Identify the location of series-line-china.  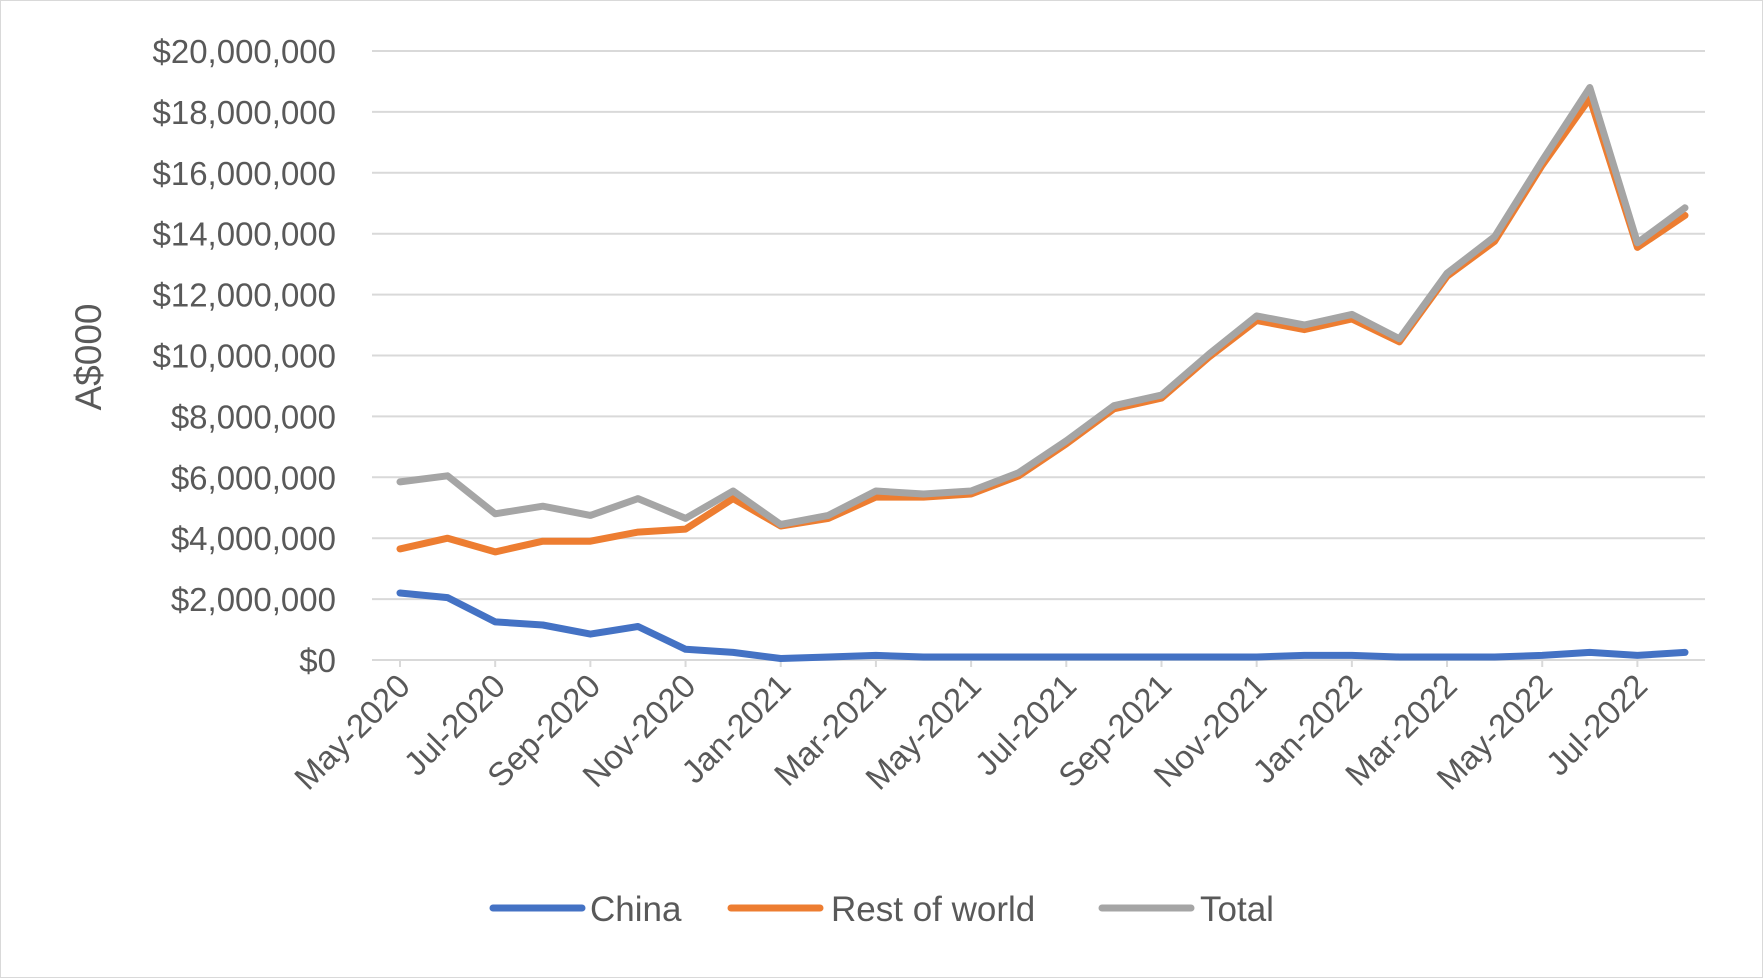
(1042, 626).